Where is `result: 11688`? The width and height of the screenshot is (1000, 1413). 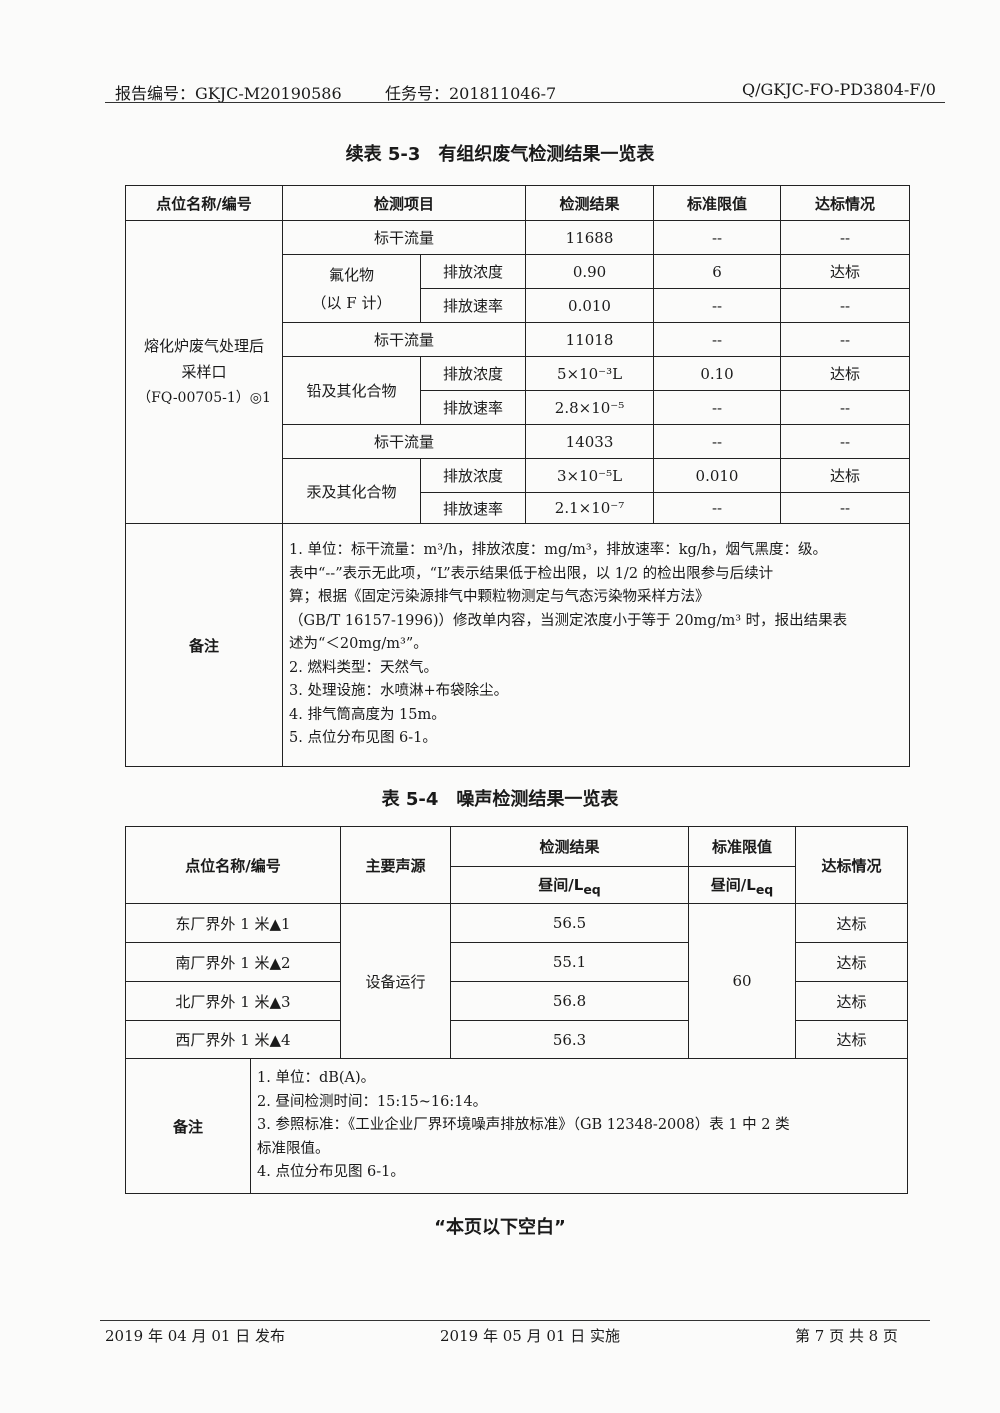
result: 11688 is located at coordinates (590, 237).